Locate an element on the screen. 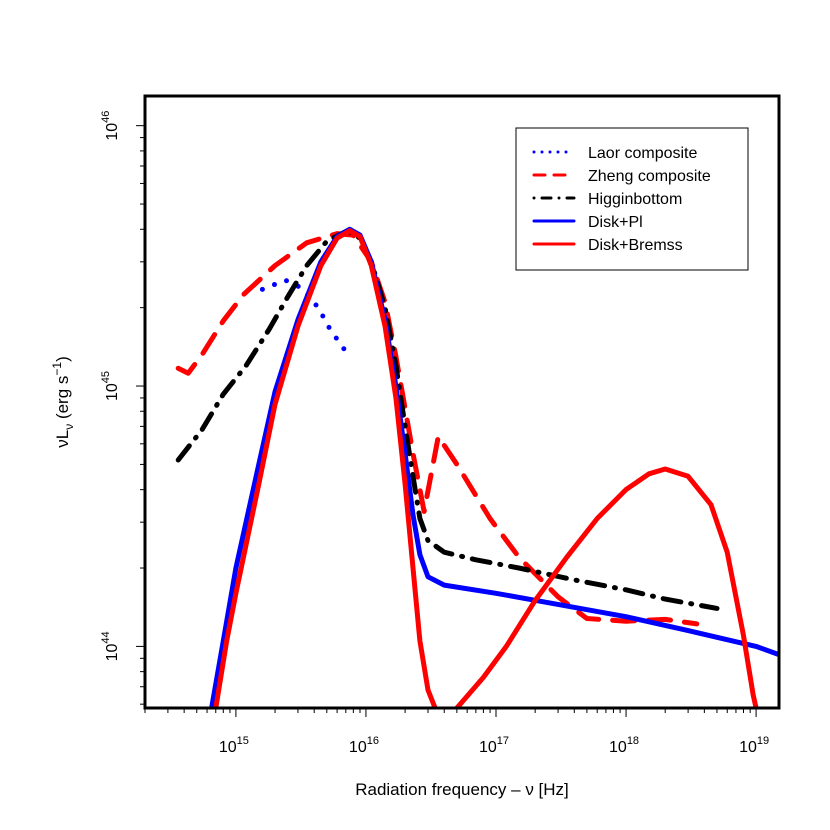 This screenshot has height=830, width=830. x-tick-label: 1019 is located at coordinates (754, 745).